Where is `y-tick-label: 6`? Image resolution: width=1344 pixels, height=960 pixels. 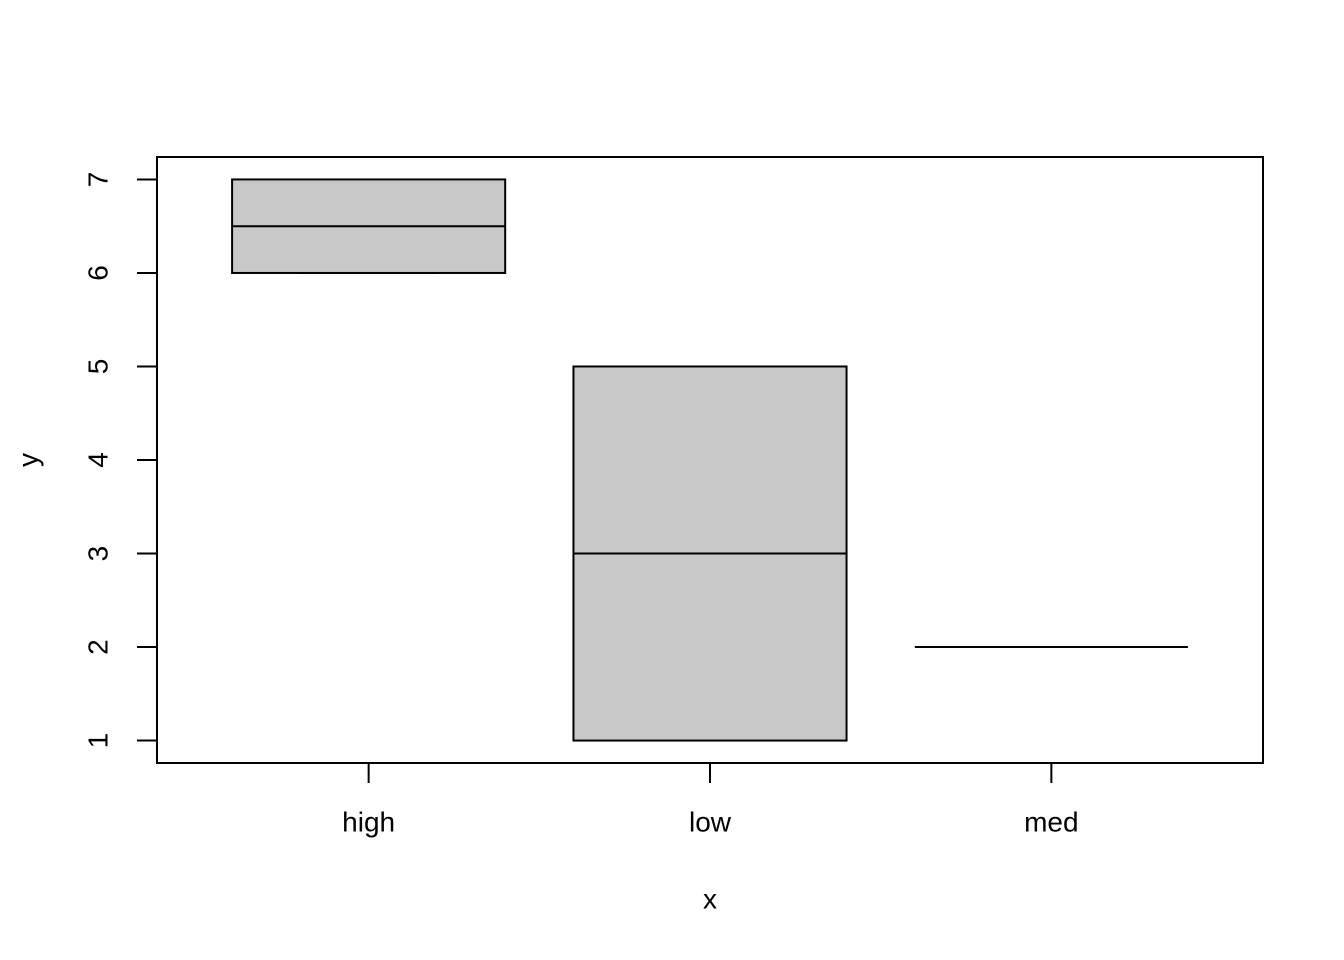
y-tick-label: 6 is located at coordinates (97, 273).